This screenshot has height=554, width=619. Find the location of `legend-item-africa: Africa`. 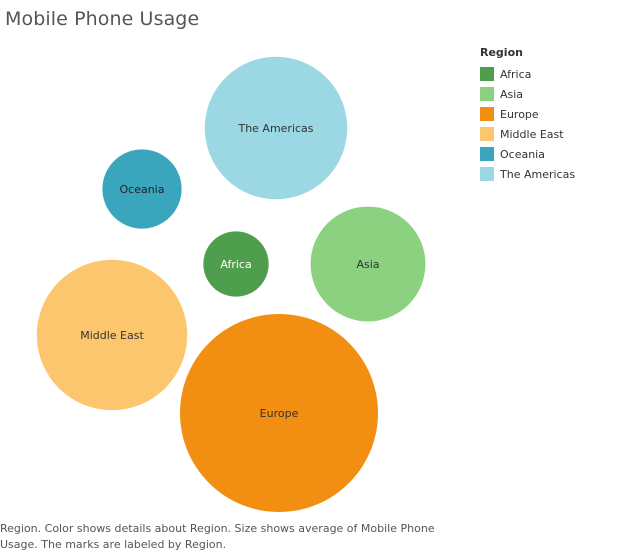

legend-item-africa: Africa is located at coordinates (527, 74).